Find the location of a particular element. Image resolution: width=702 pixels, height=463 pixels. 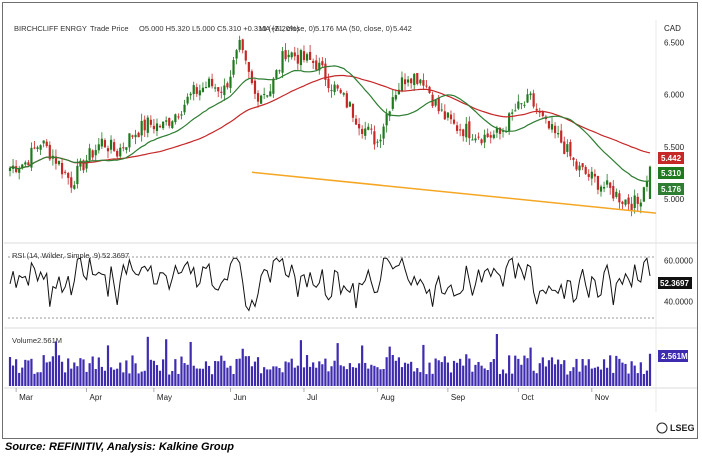

ma50-price-tag is located at coordinates (671, 158).